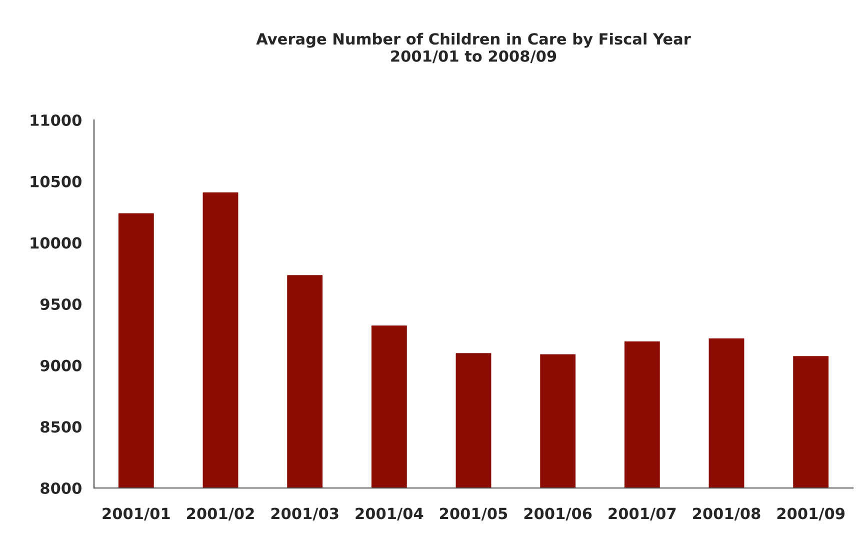 This screenshot has height=540, width=856. I want to click on y-tick-label: 9000, so click(61, 366).